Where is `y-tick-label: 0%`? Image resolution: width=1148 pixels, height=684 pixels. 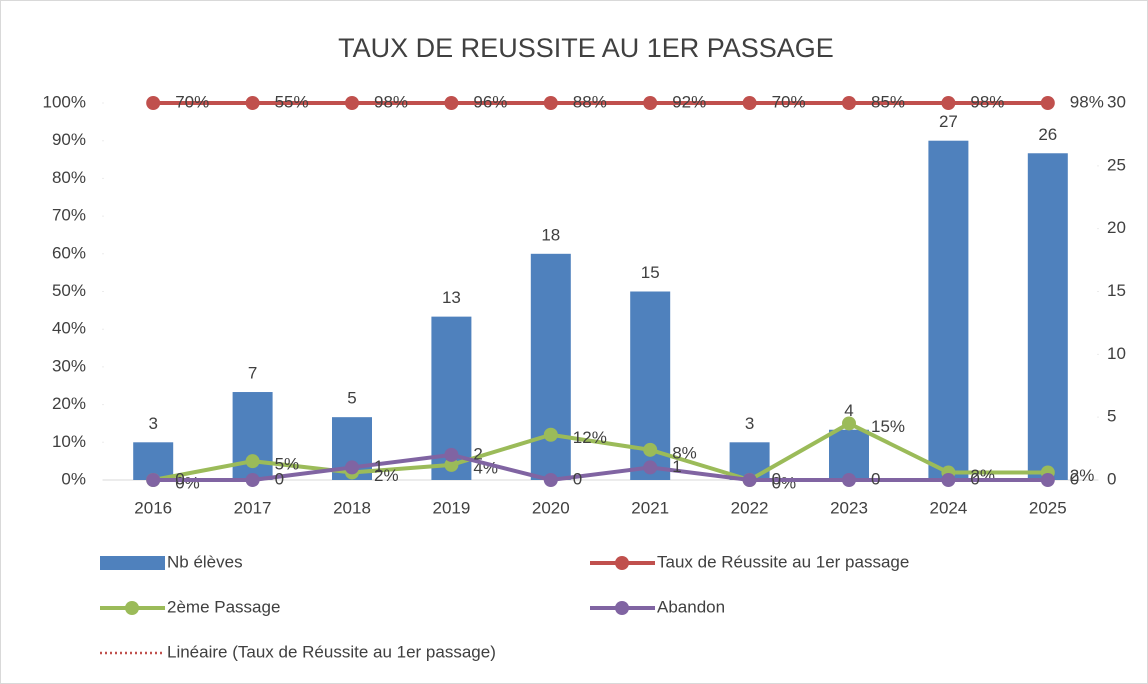 y-tick-label: 0% is located at coordinates (73, 478).